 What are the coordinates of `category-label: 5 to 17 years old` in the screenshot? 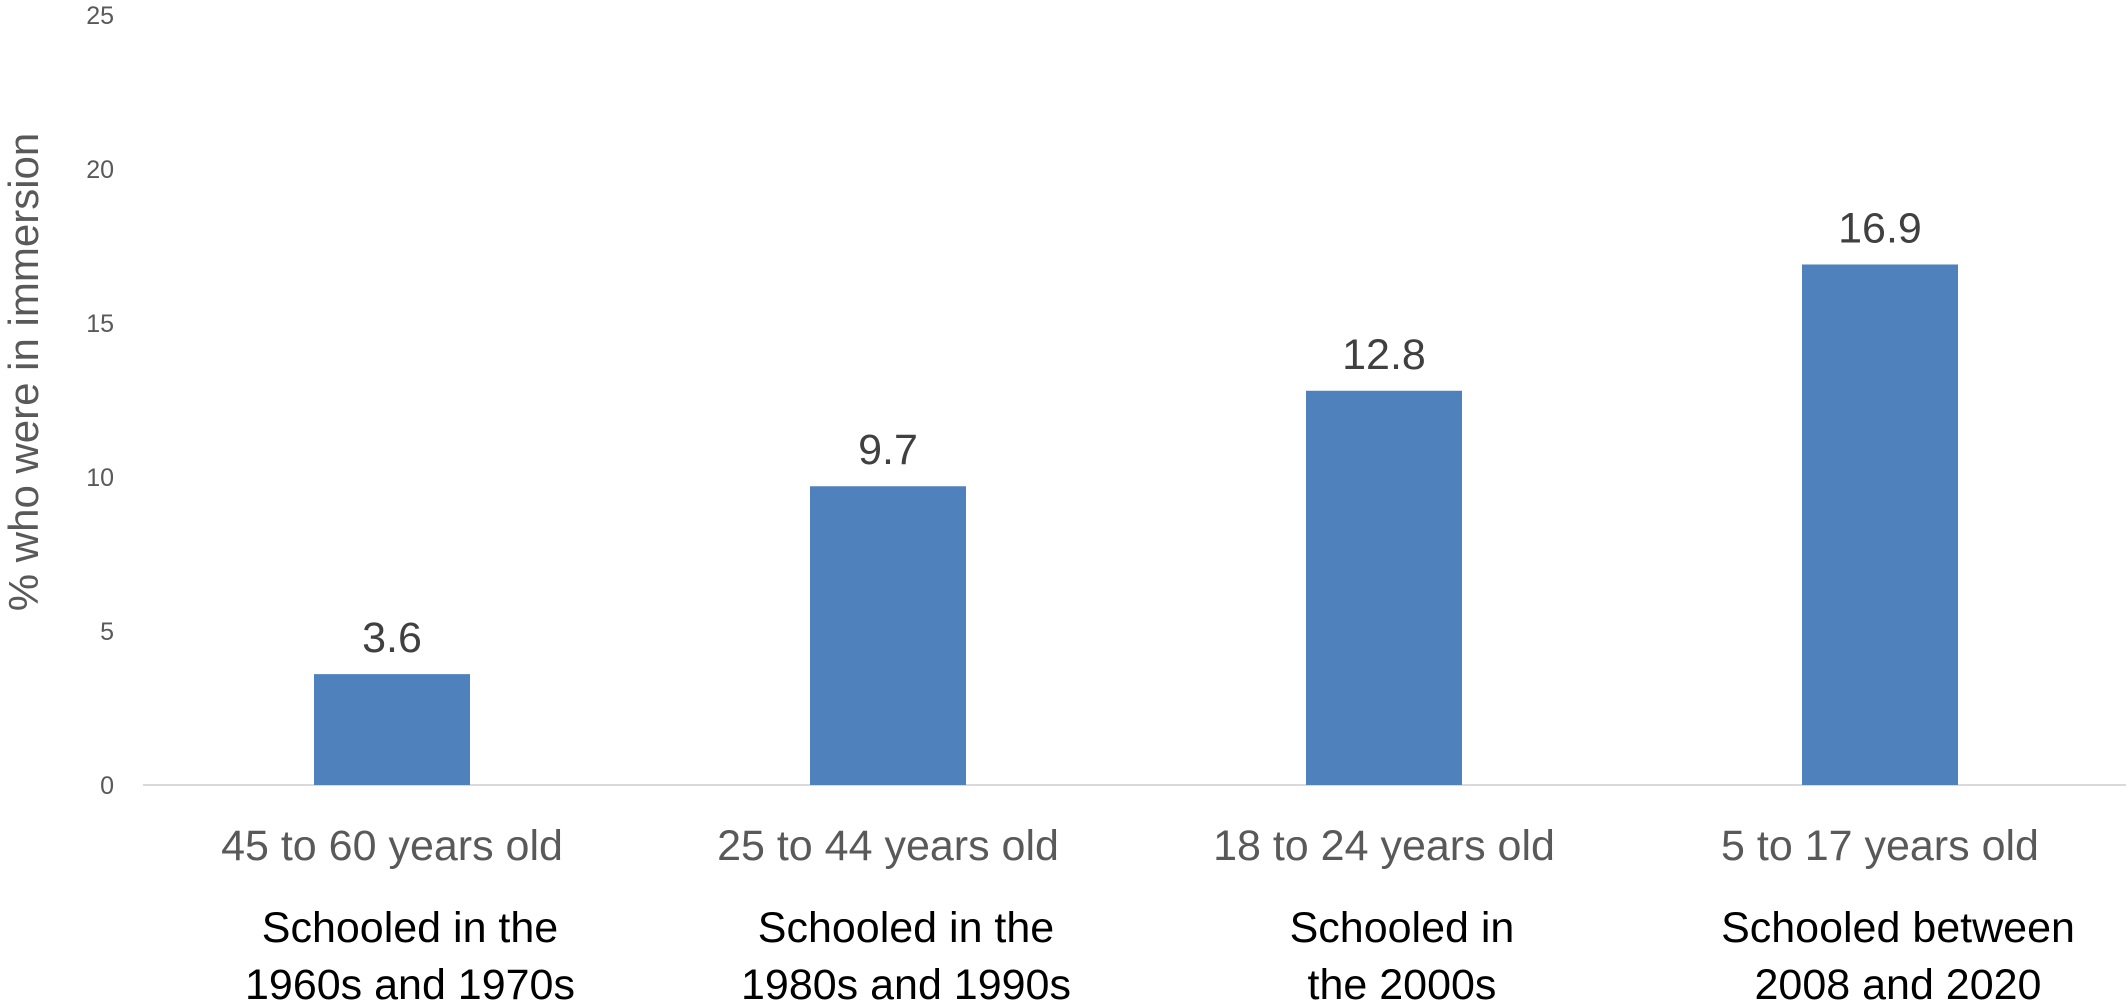 It's located at (1880, 846).